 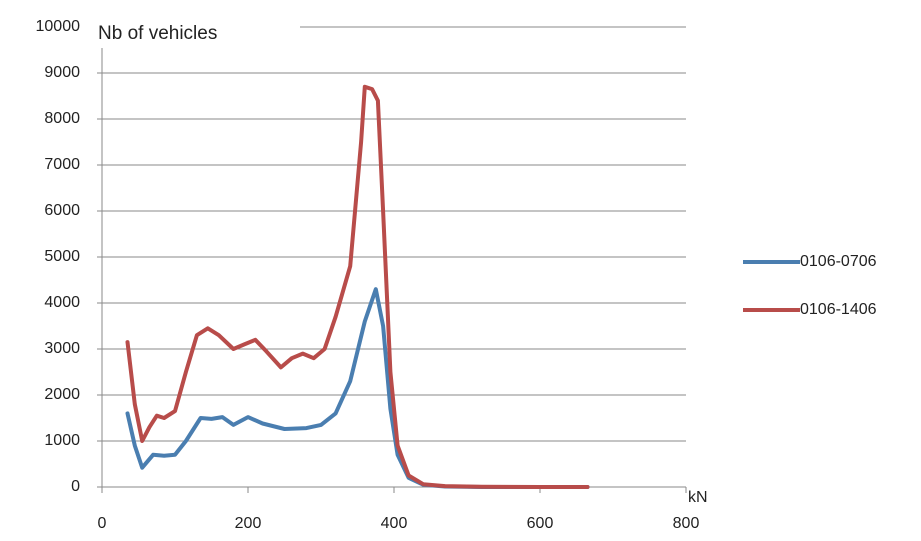 I want to click on x-tick-label: 0, so click(x=102, y=523).